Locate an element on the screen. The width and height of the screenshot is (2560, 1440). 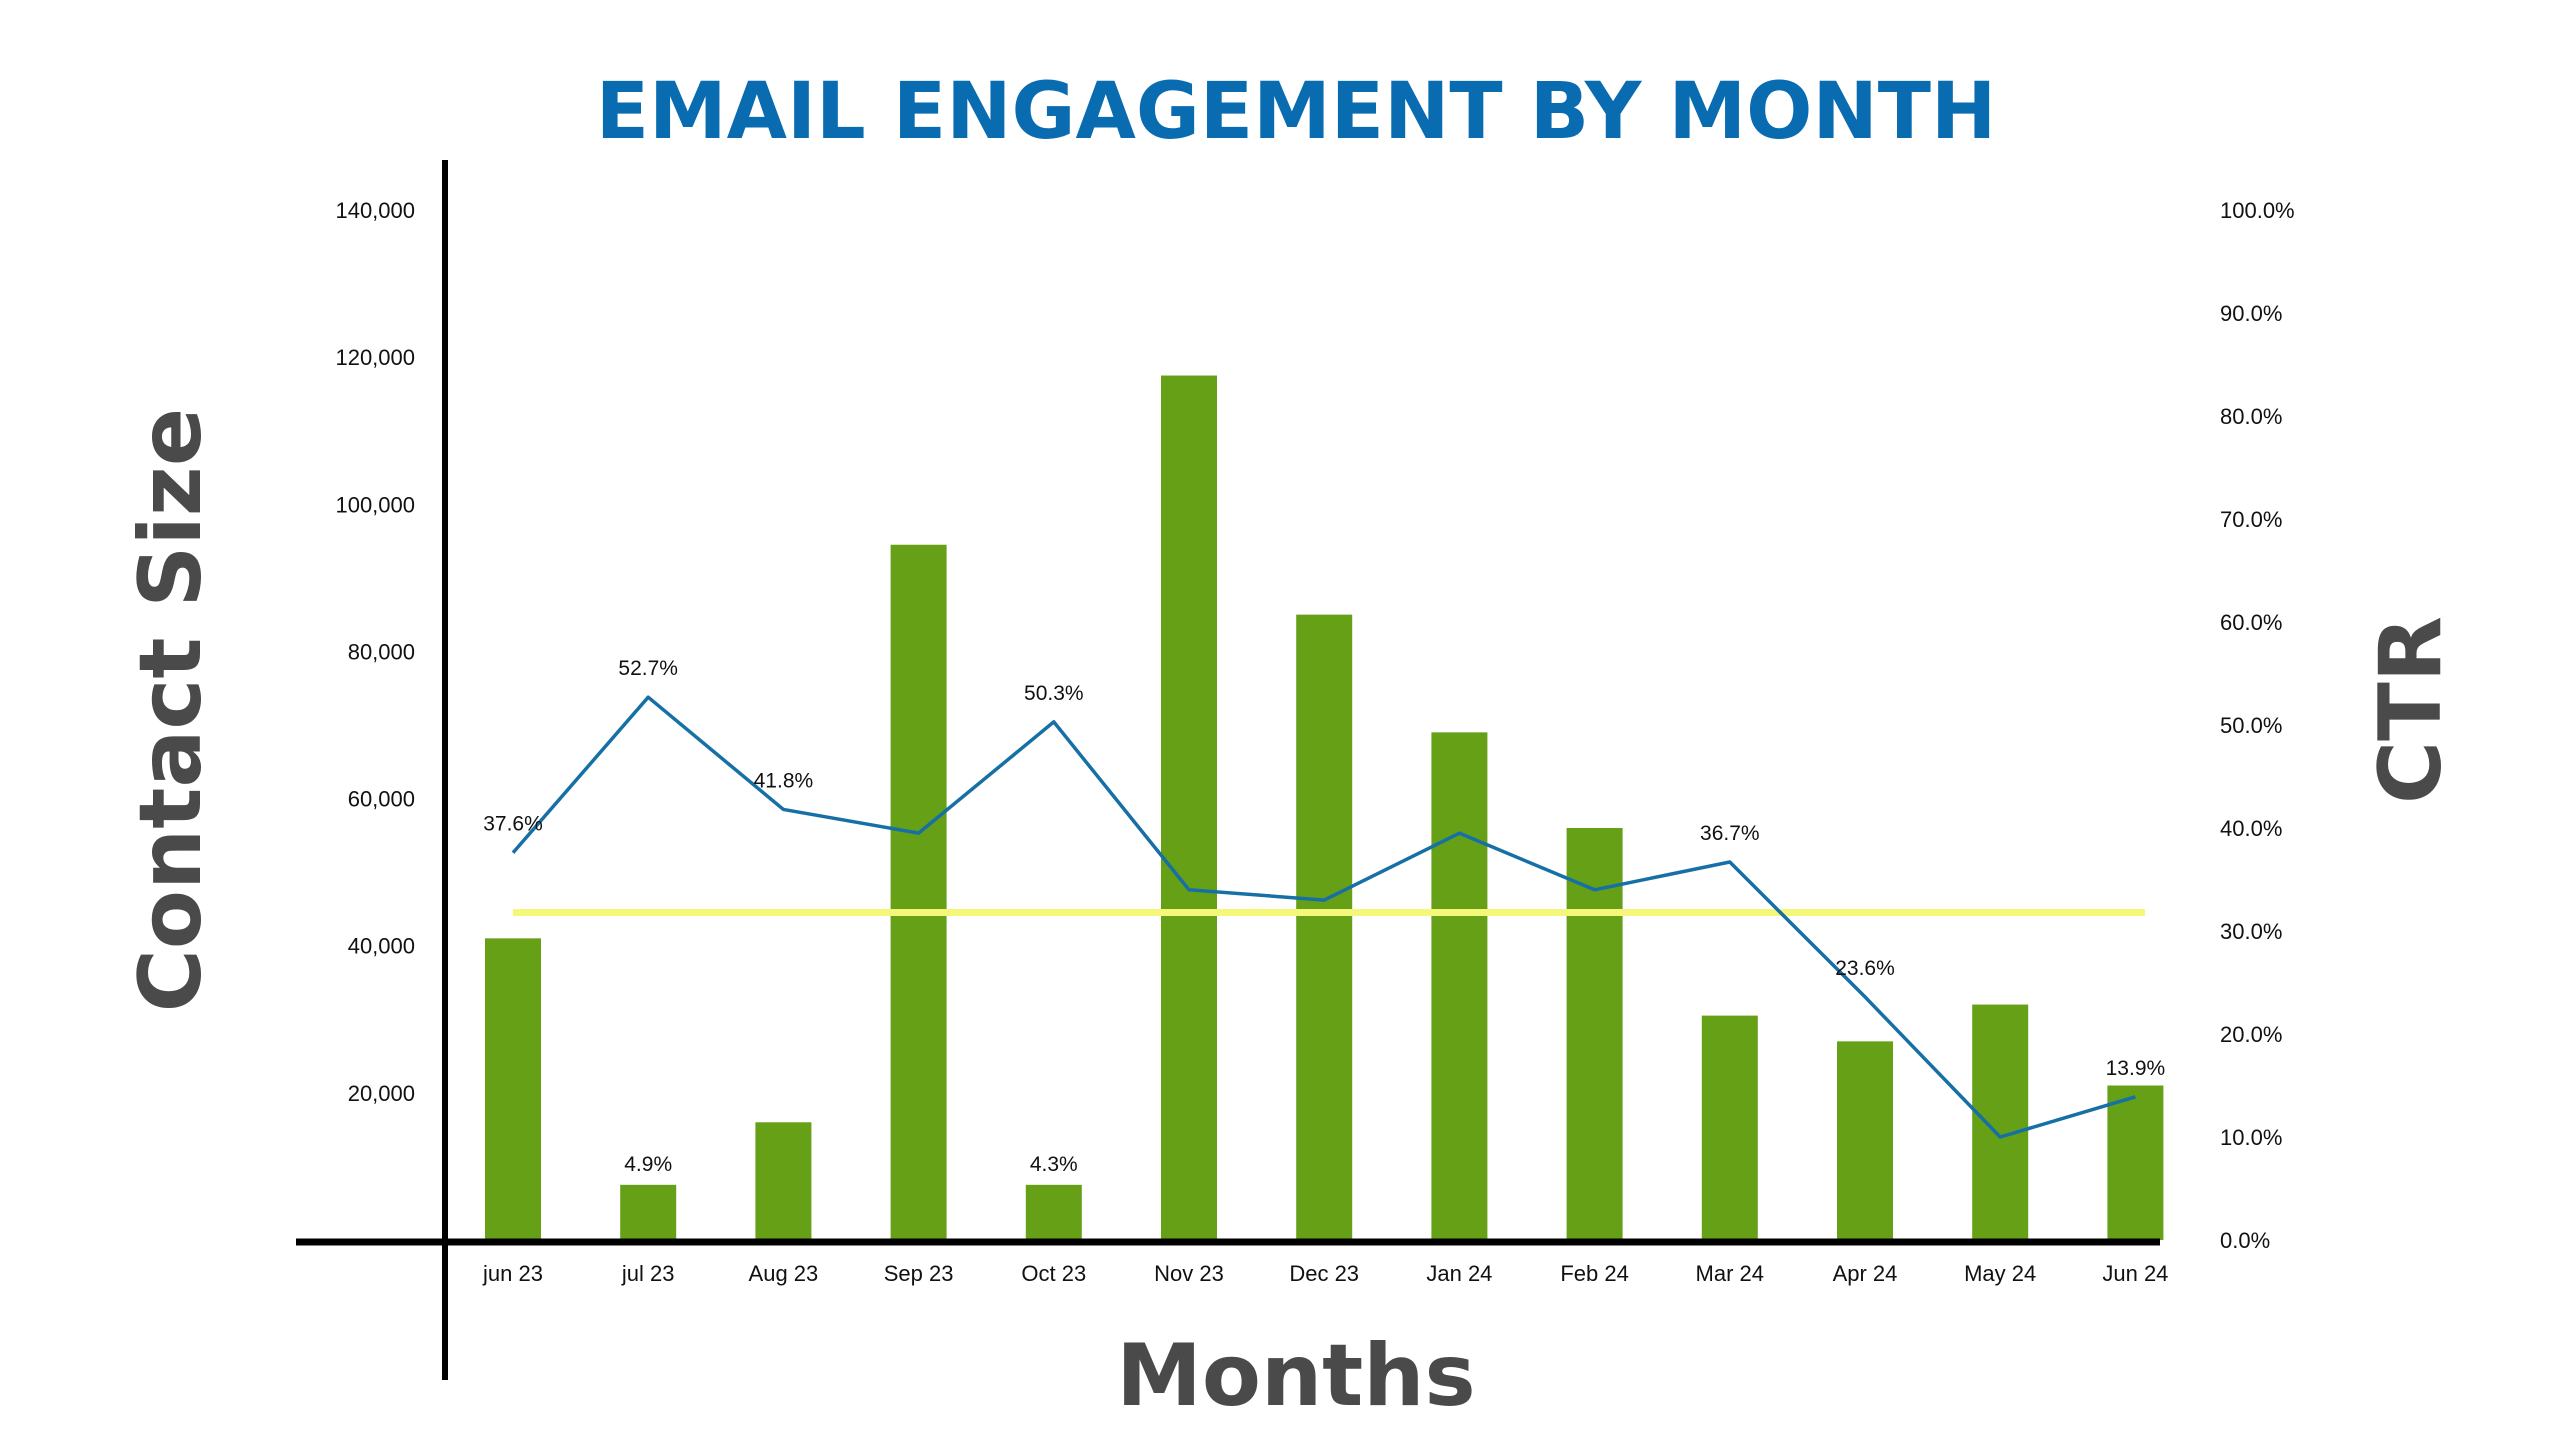
y-axis-title: Contact Size is located at coordinates (171, 710).